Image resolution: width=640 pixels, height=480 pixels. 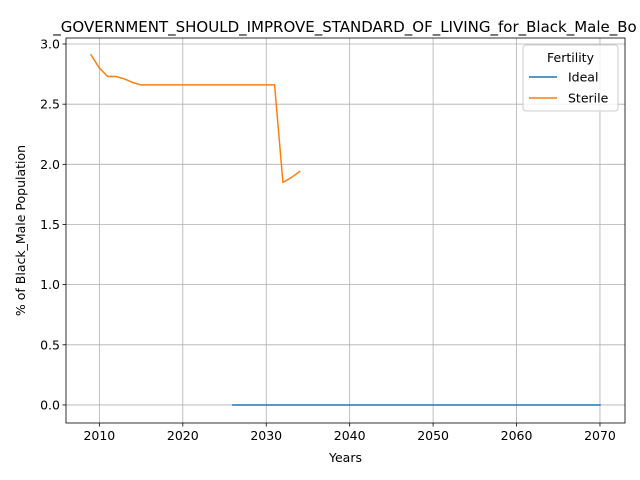 I want to click on legend-label-sterile: Sterile, so click(x=588, y=98).